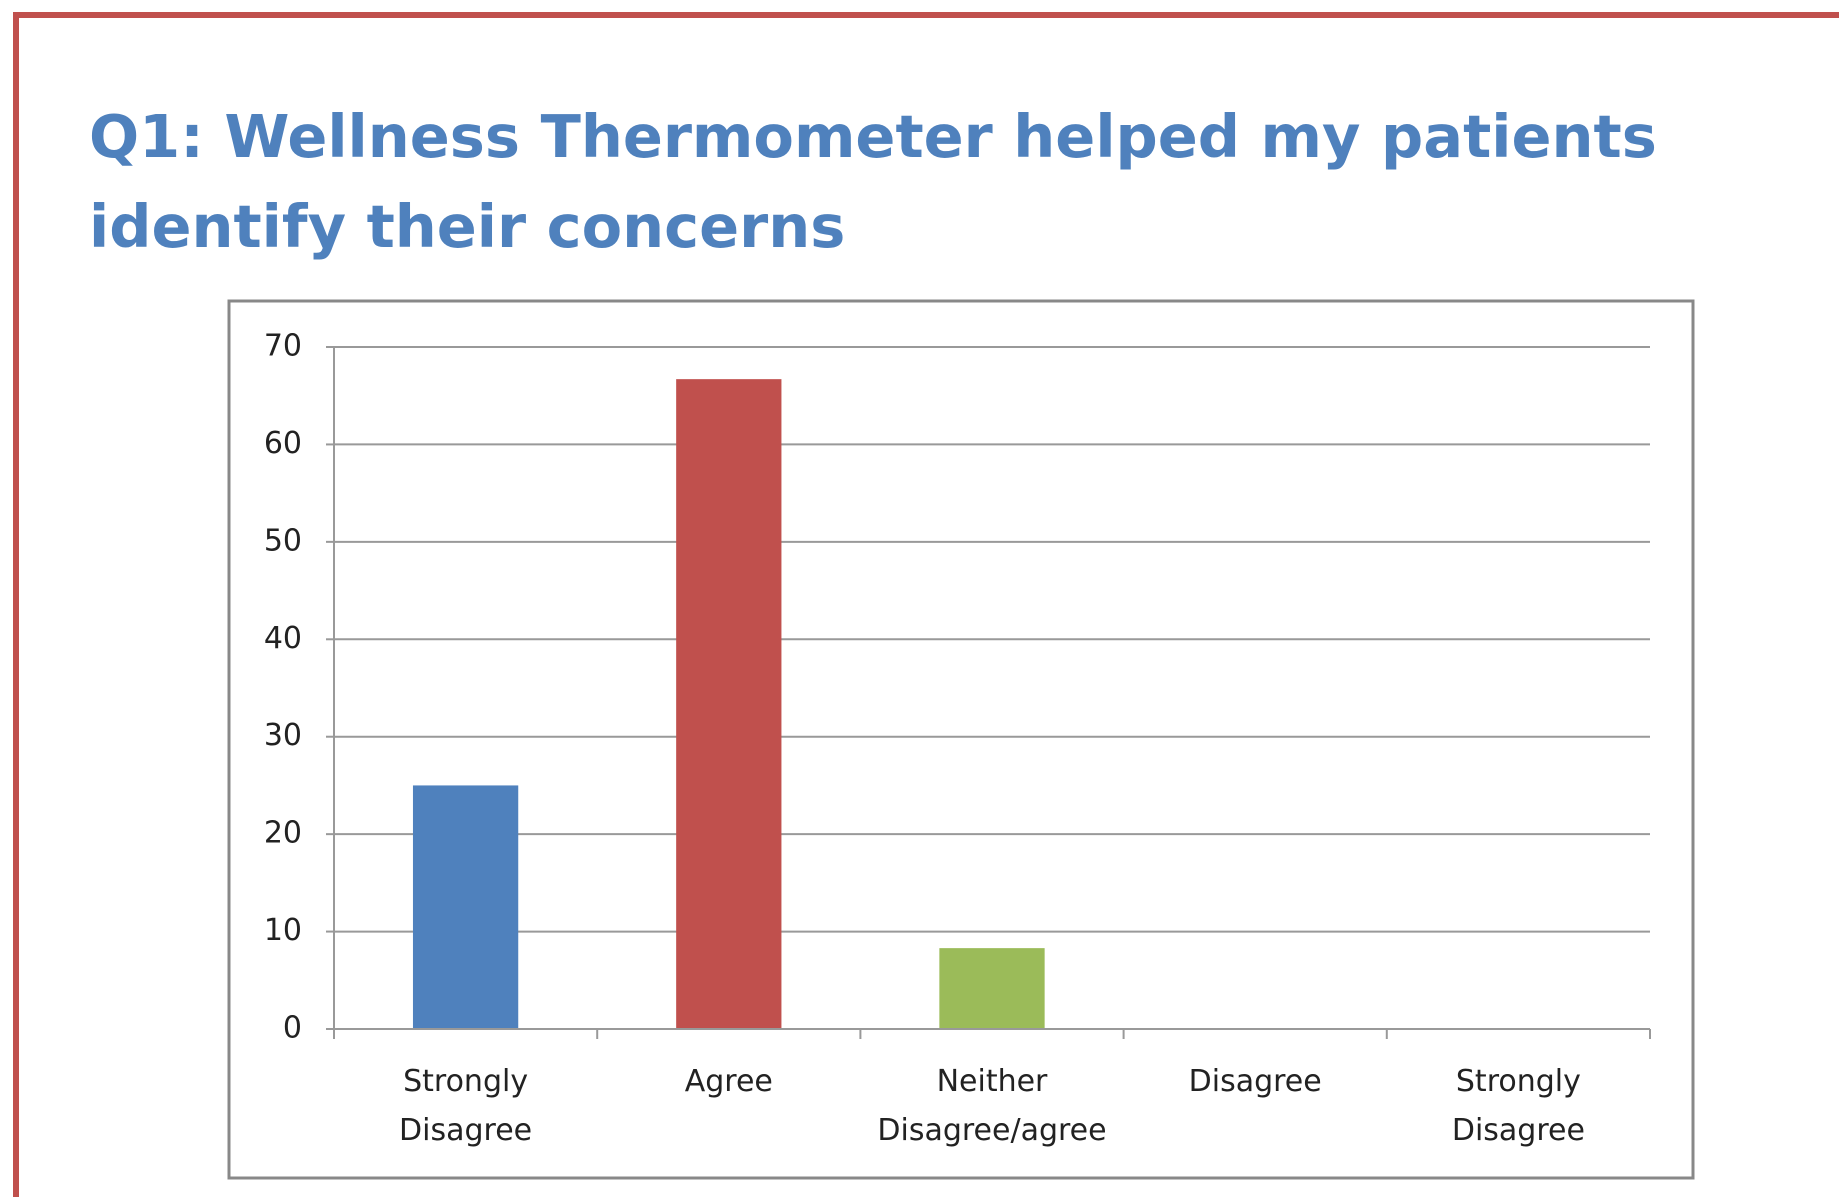 The image size is (1839, 1197). I want to click on y-tick-label: 70, so click(283, 346).